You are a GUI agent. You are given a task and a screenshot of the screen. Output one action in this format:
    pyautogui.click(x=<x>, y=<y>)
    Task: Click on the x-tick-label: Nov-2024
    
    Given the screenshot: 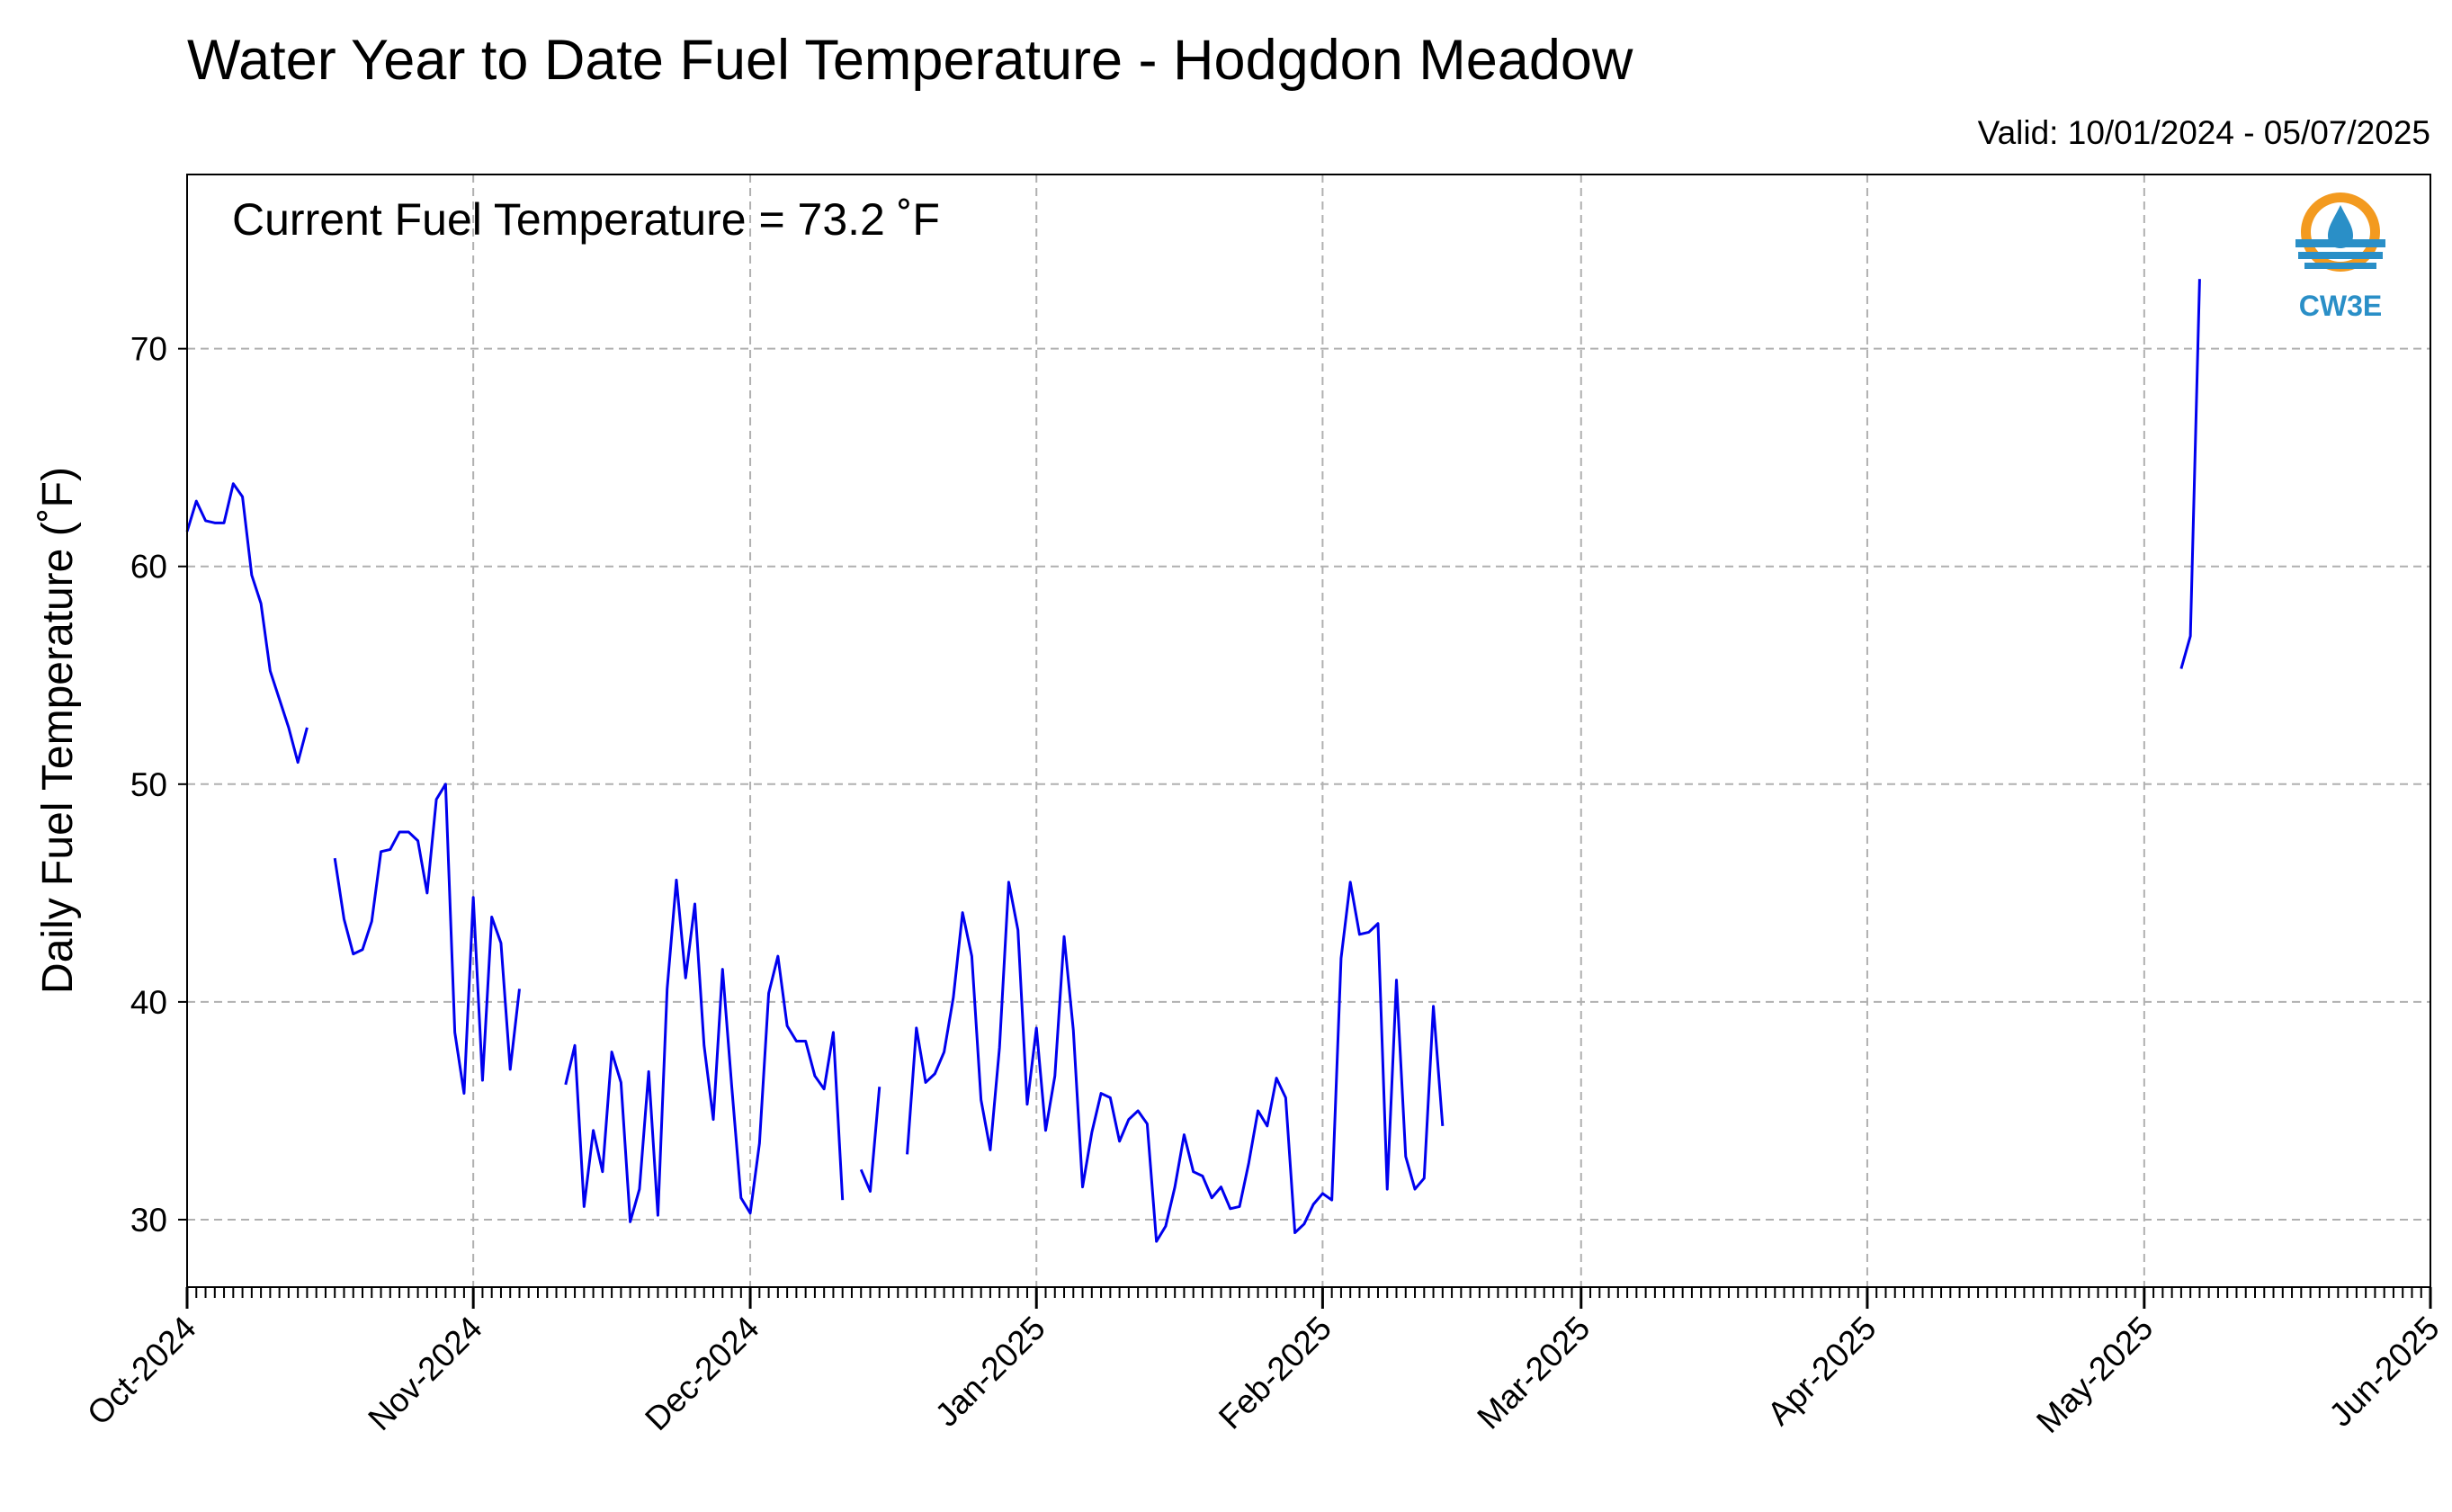 What is the action you would take?
    pyautogui.click(x=424, y=1373)
    